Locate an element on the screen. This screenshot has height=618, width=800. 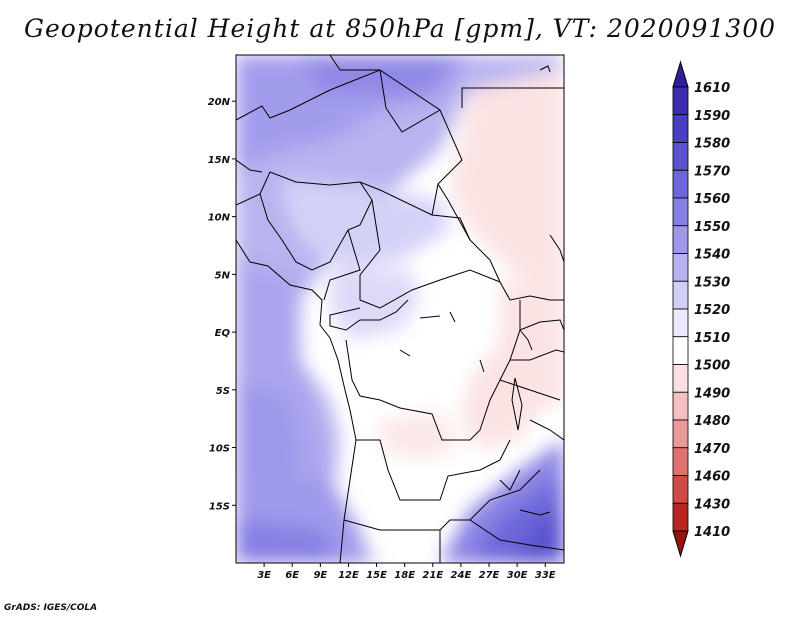
lon-tick-label: 24E is located at coordinates (461, 575).